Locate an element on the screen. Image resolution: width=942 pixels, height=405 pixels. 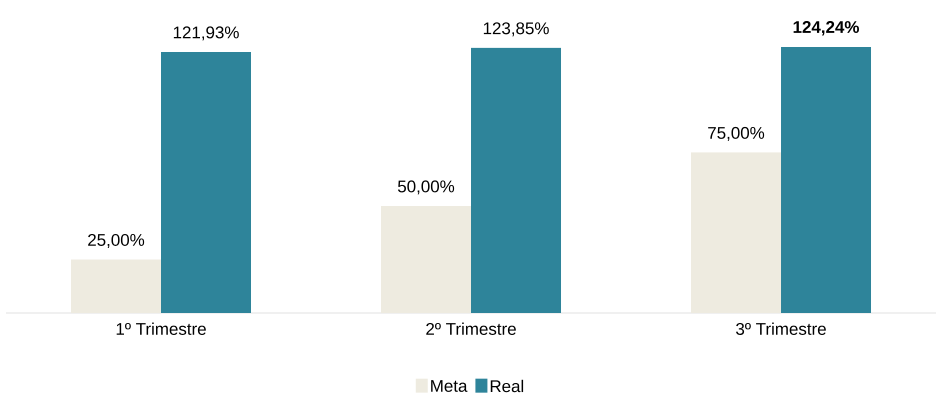
data-label: 124,24% is located at coordinates (826, 28).